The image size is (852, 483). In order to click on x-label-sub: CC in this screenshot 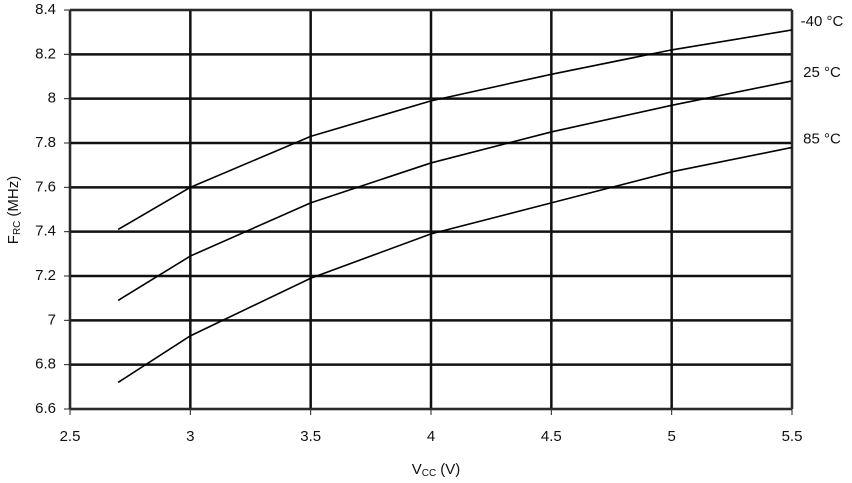, I will do `click(429, 473)`.